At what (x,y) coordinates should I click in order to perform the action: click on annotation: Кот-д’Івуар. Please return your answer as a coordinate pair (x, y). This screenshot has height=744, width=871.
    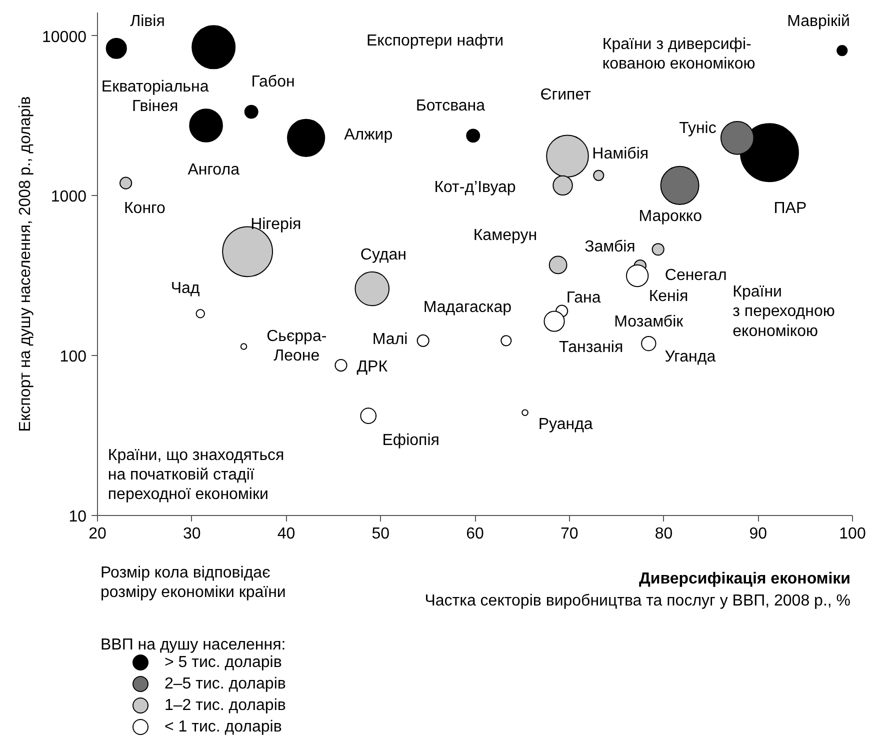
    Looking at the image, I should click on (475, 187).